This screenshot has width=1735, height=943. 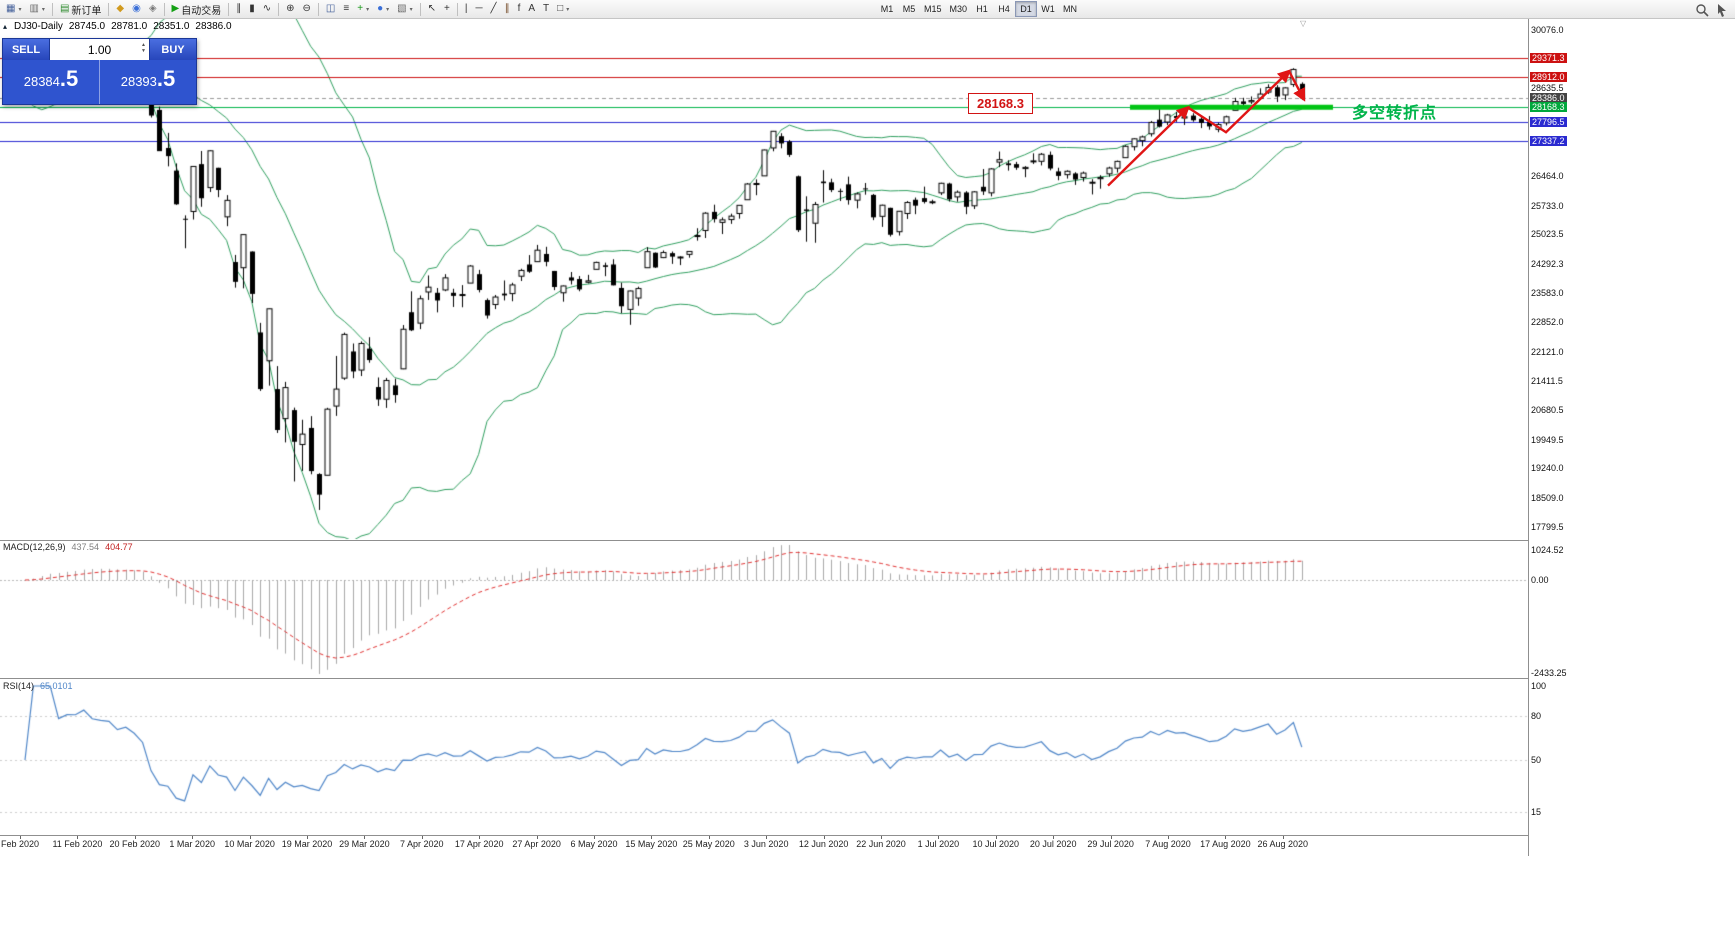 What do you see at coordinates (1547, 410) in the screenshot?
I see `axis-label: 20680.5` at bounding box center [1547, 410].